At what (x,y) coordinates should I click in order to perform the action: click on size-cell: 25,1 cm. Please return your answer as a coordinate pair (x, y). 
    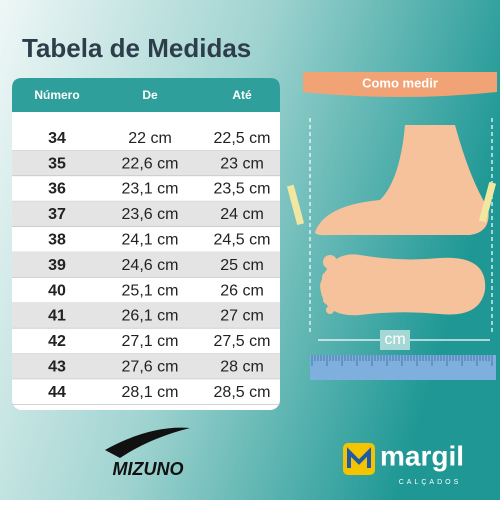
    Looking at the image, I should click on (150, 290).